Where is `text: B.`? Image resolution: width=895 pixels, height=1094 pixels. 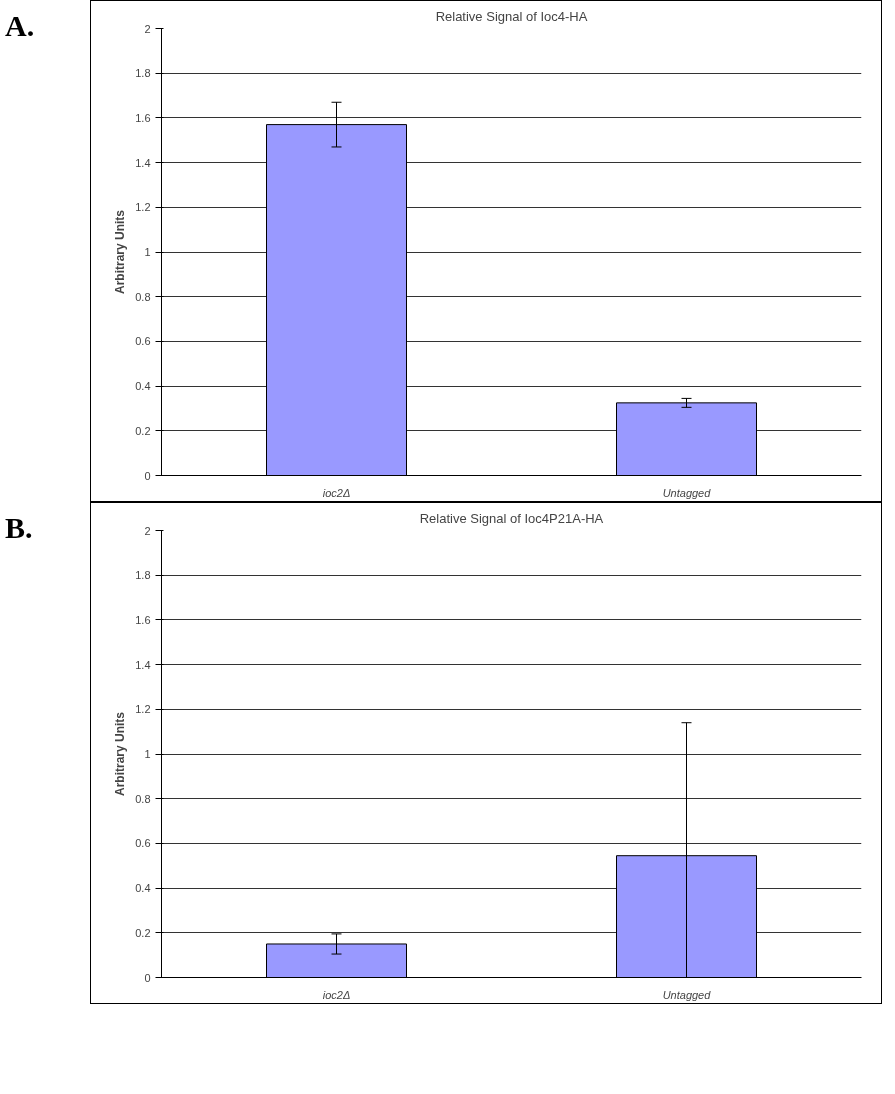
text: B. is located at coordinates (19, 528).